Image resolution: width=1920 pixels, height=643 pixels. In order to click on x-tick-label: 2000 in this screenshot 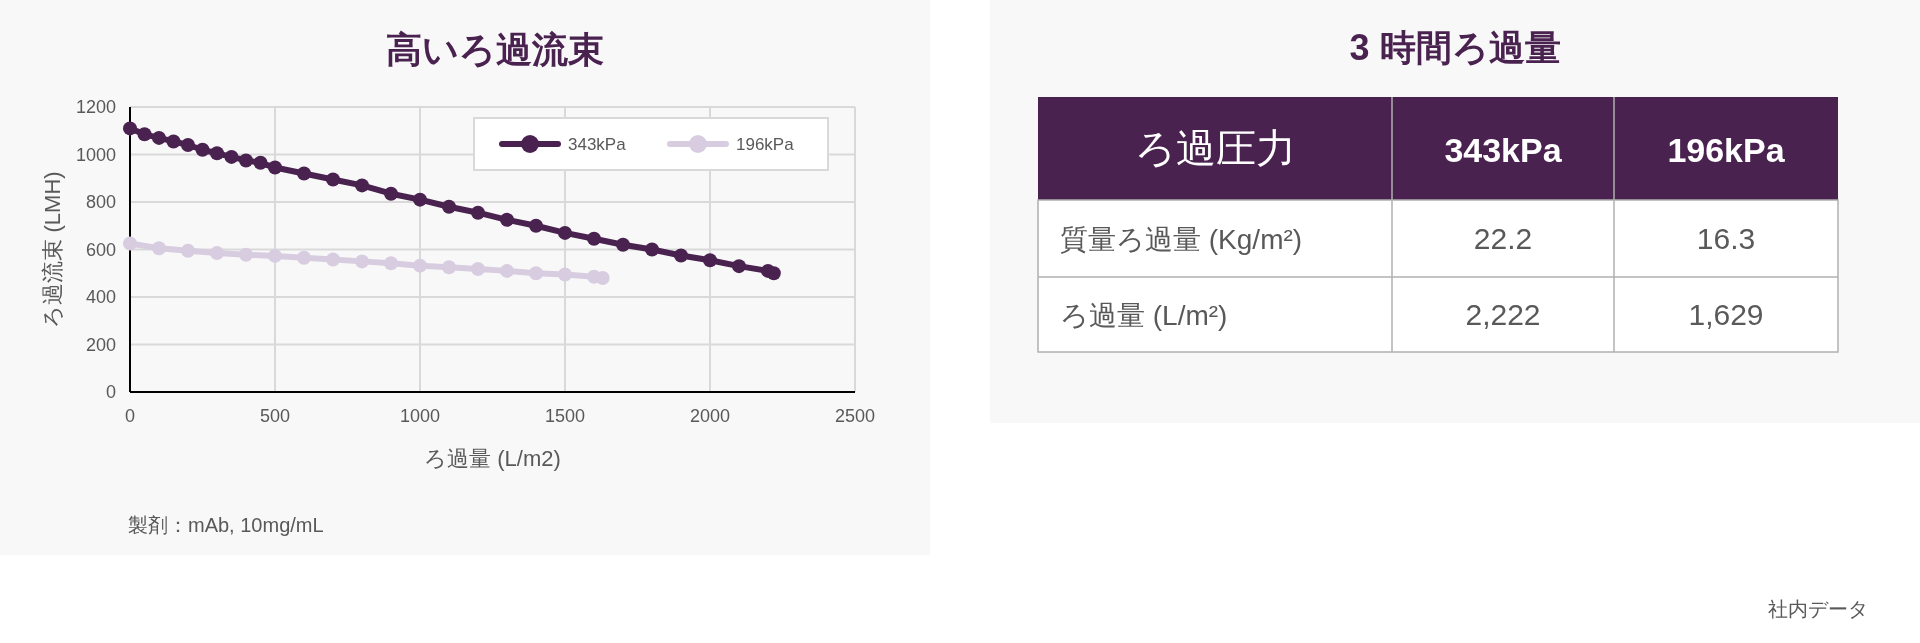, I will do `click(710, 416)`.